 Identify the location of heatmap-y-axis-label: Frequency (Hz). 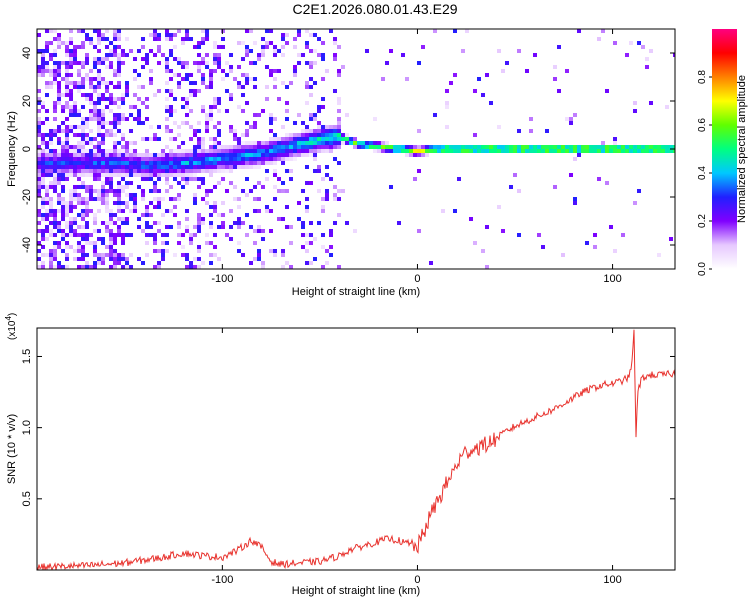
(12, 149).